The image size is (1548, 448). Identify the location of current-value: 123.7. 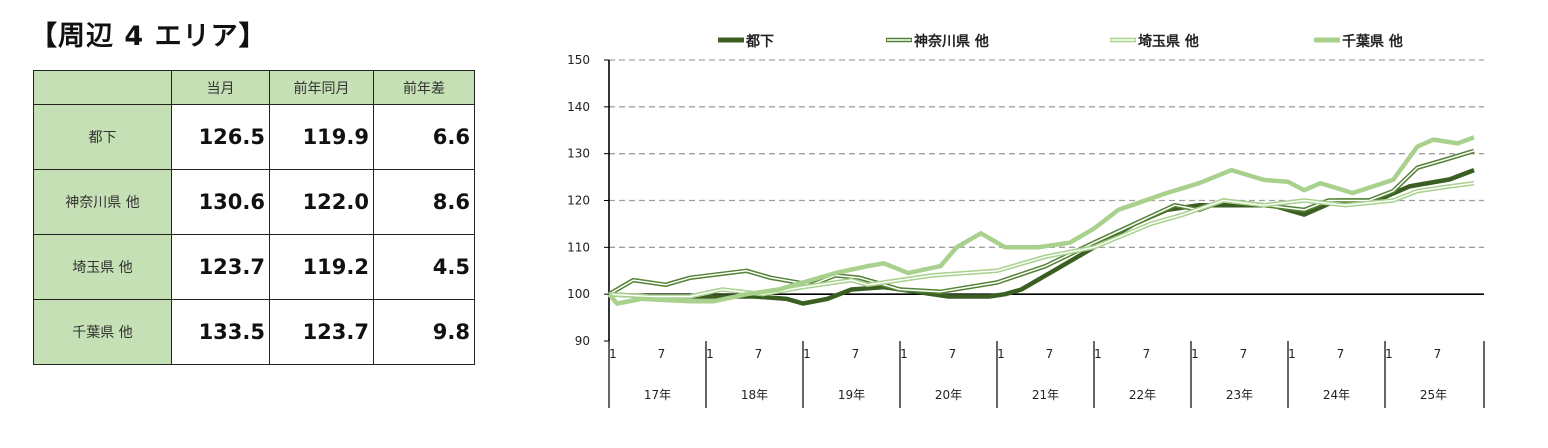
(220, 267).